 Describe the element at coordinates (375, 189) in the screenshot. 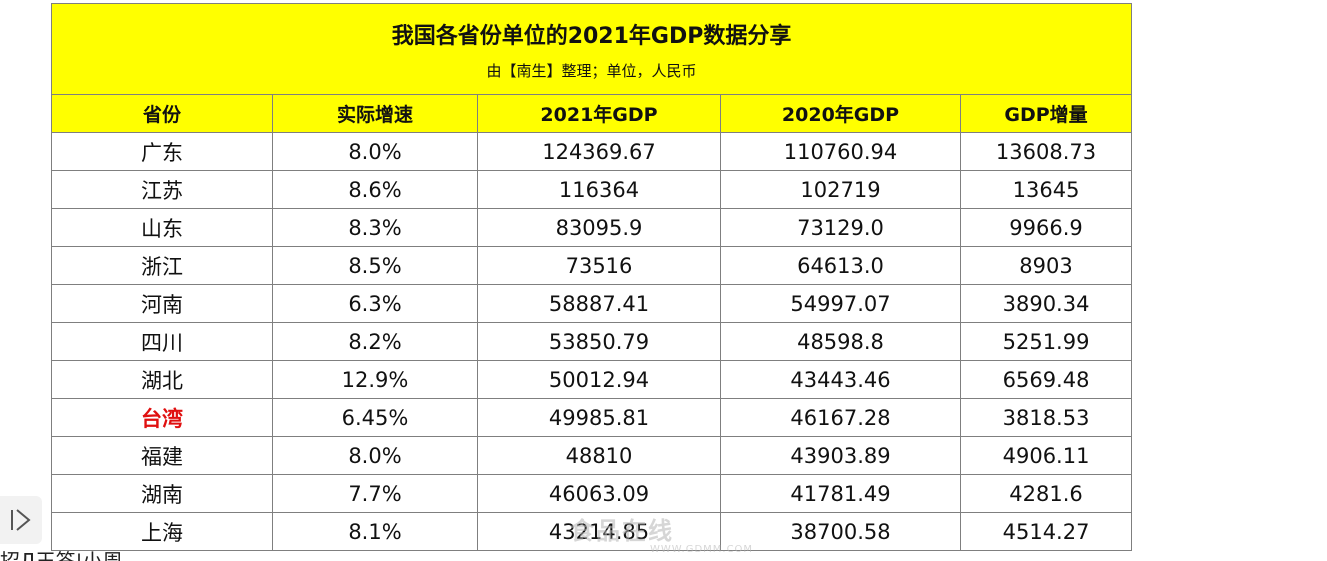

I see `cell-growth: 8.6%` at that location.